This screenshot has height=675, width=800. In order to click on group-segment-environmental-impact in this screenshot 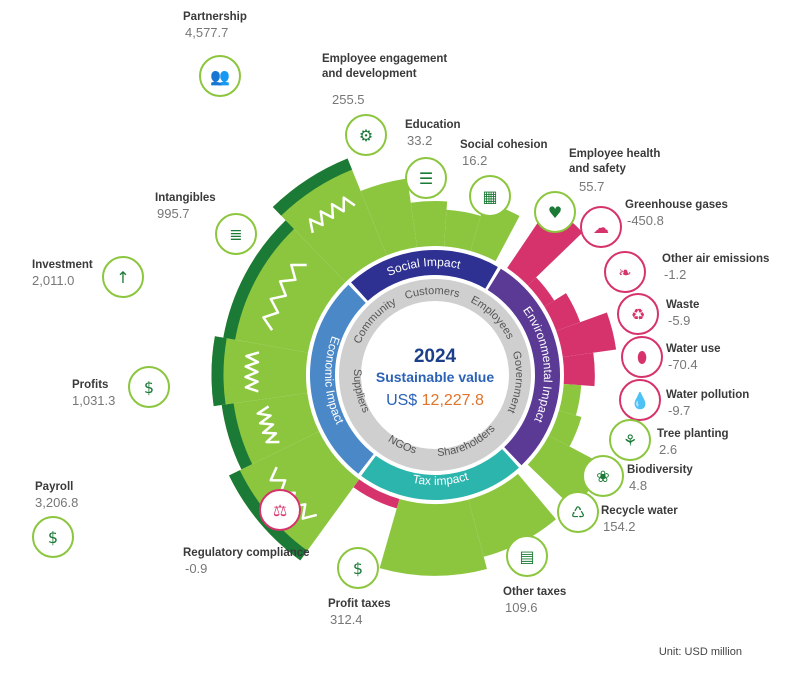, I will do `click(523, 367)`.